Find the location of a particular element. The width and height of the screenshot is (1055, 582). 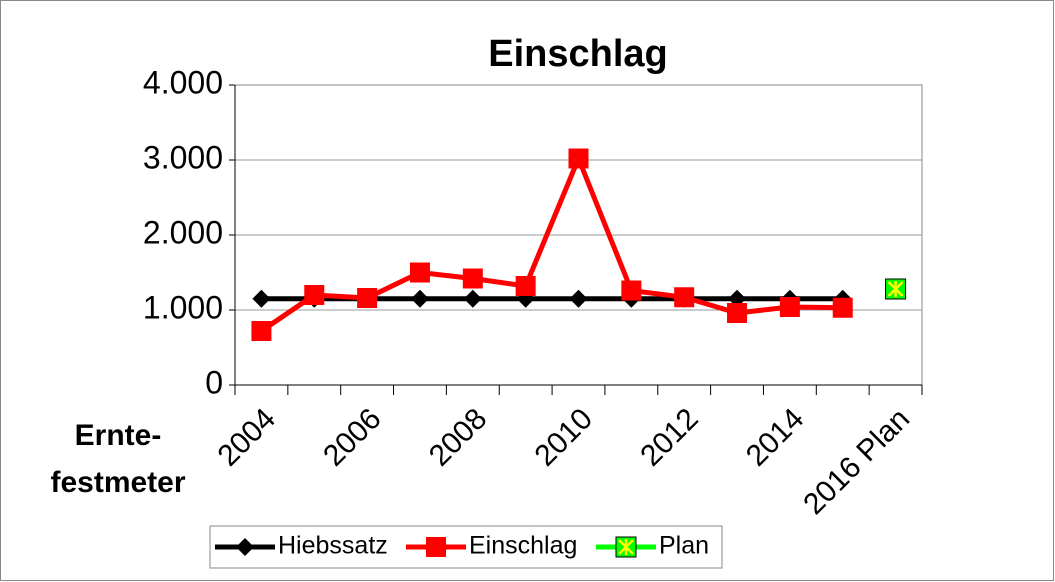

legend-label: Plan is located at coordinates (684, 546).